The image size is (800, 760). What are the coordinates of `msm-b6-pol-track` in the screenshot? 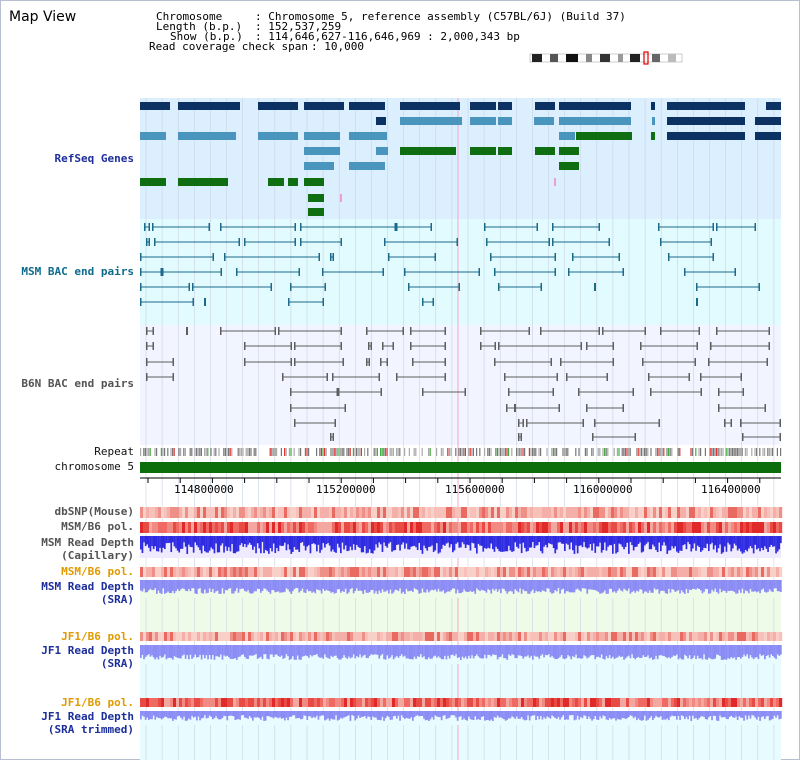 It's located at (461, 527).